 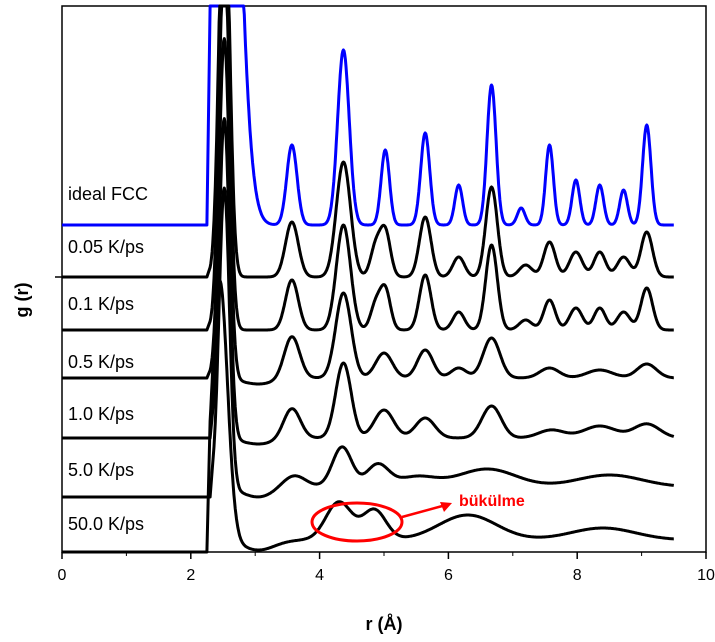 What do you see at coordinates (319, 575) in the screenshot?
I see `x-tick-label: 4` at bounding box center [319, 575].